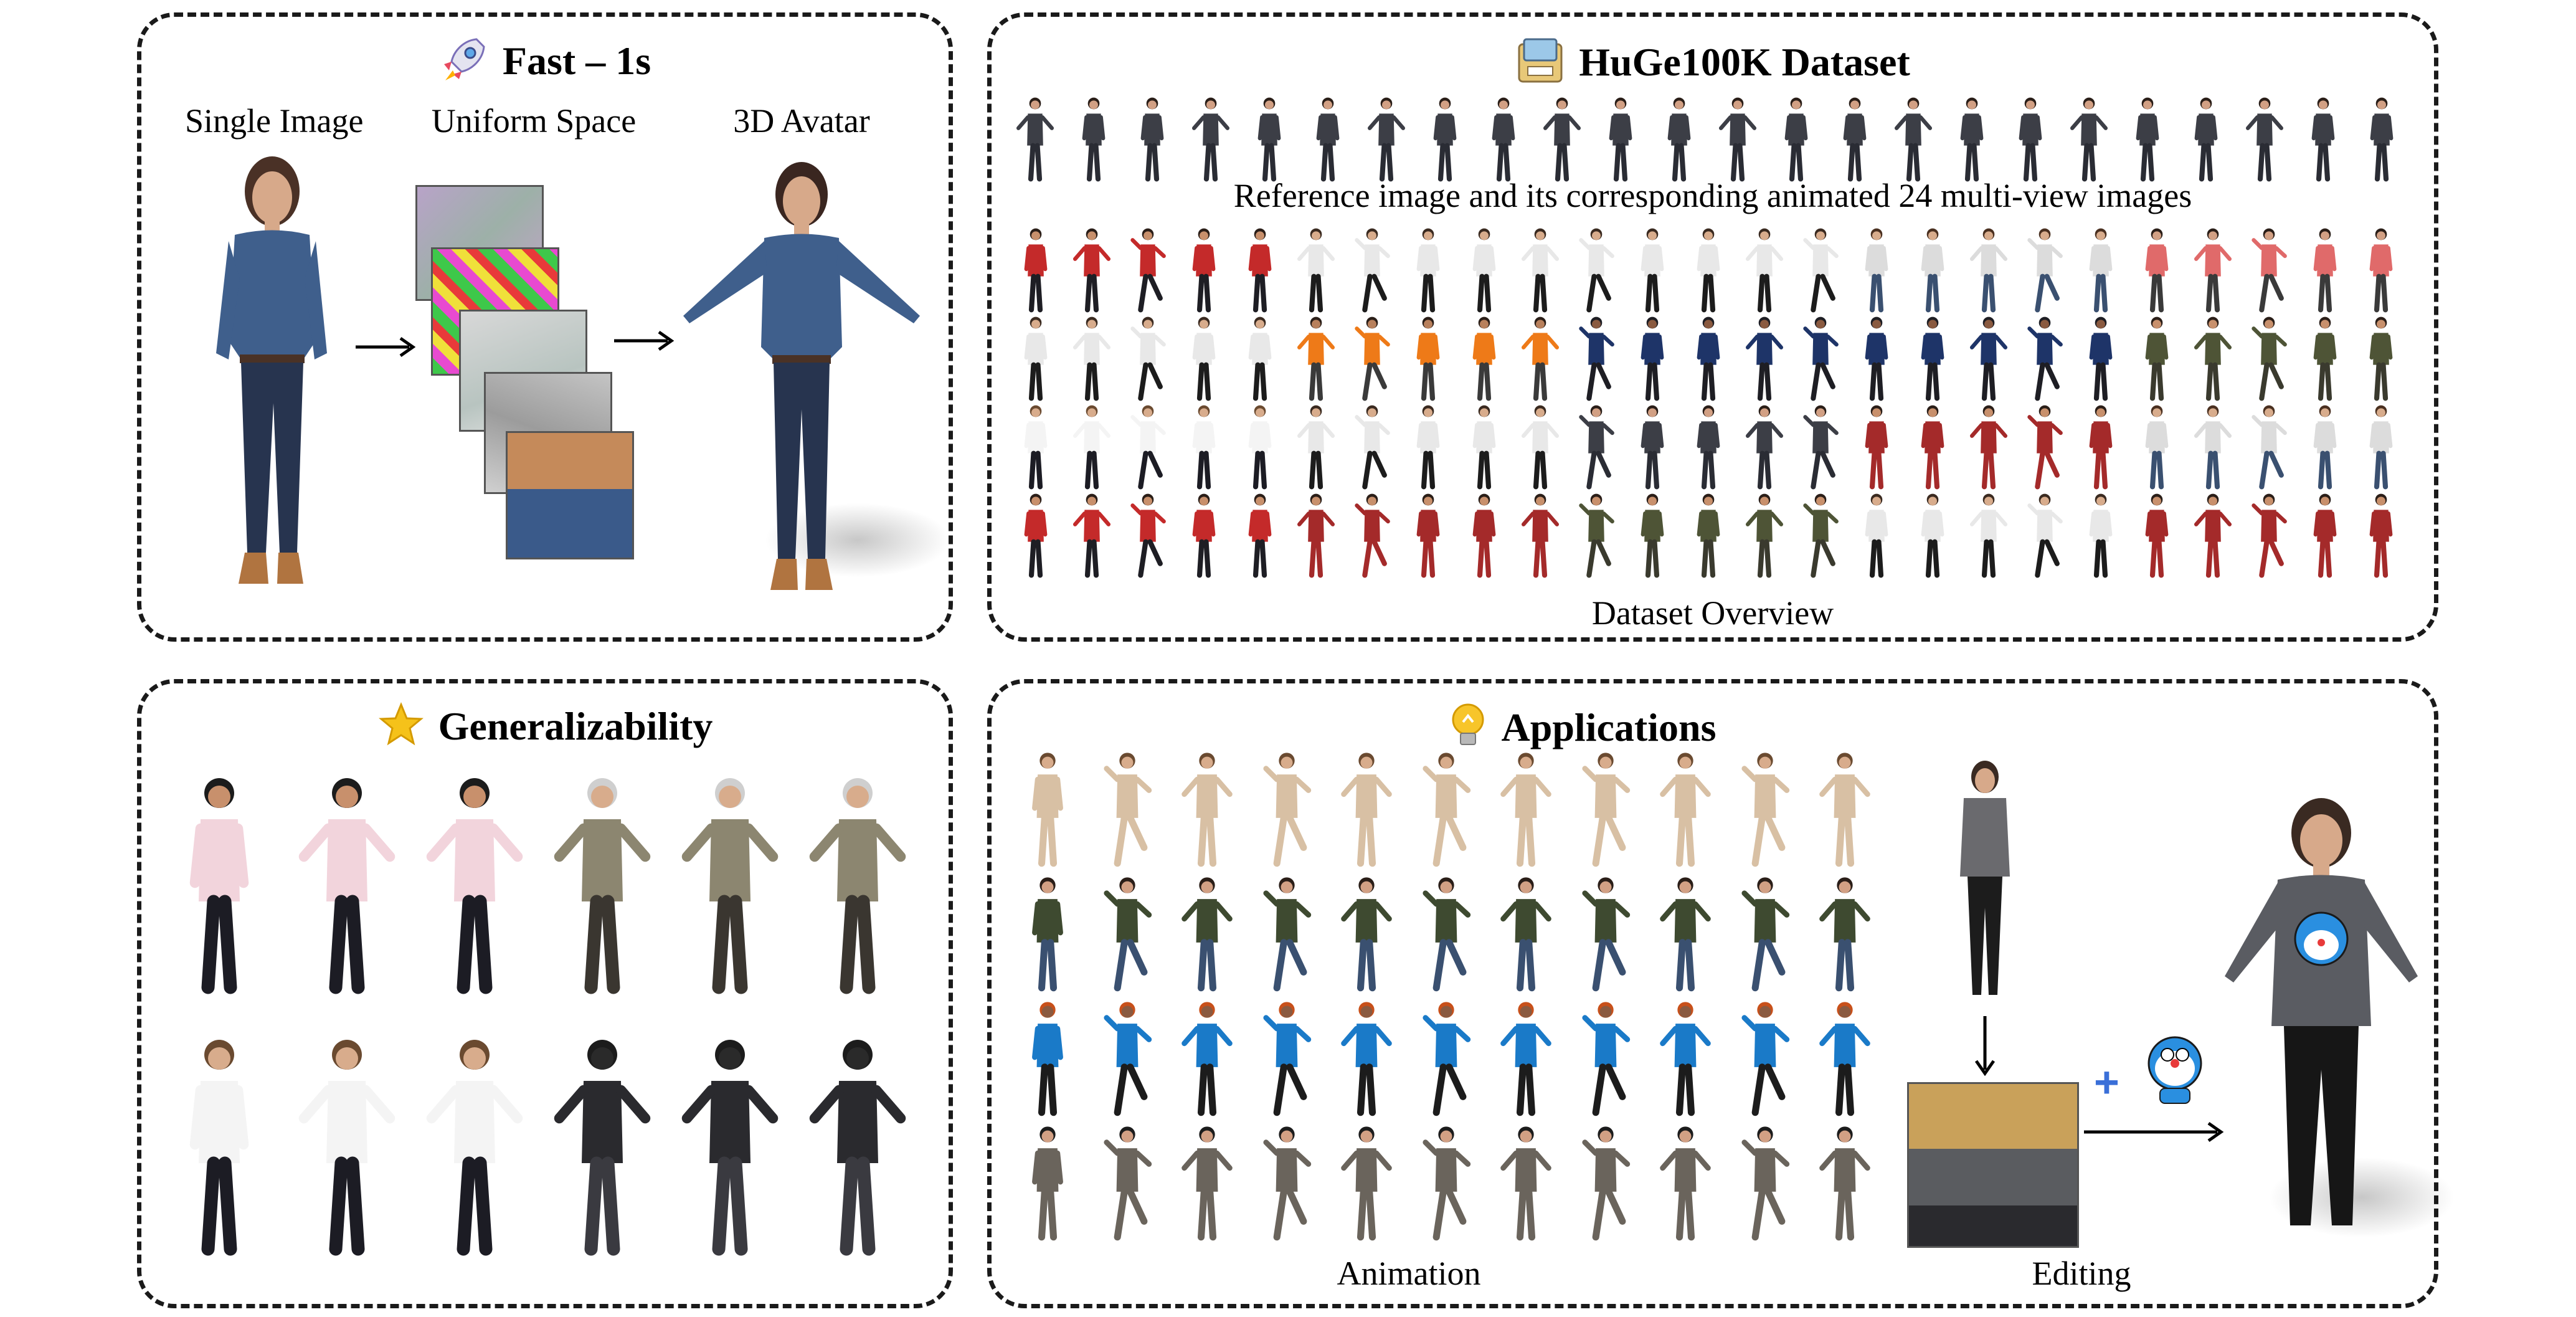  I want to click on panel-fast-title-text: Fast – 1s, so click(576, 61).